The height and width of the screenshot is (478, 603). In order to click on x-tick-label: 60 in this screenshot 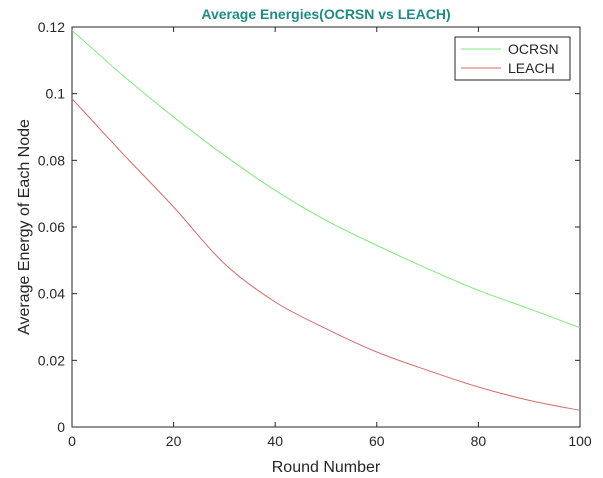, I will do `click(377, 441)`.